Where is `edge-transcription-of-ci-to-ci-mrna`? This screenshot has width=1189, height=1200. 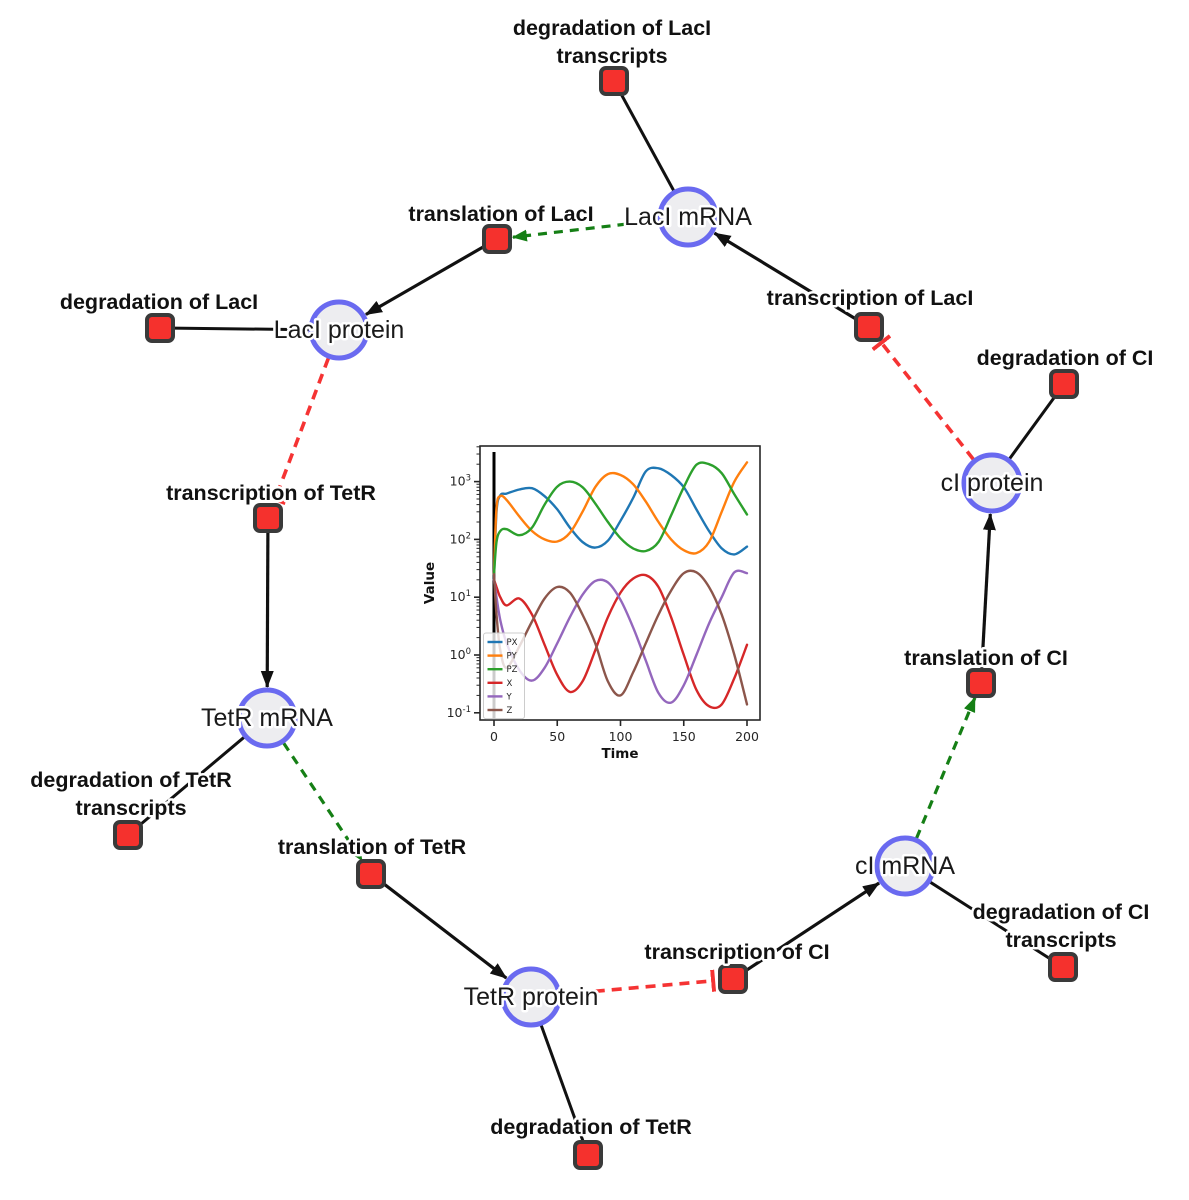
edge-transcription-of-ci-to-ci-mrna is located at coordinates (811, 927).